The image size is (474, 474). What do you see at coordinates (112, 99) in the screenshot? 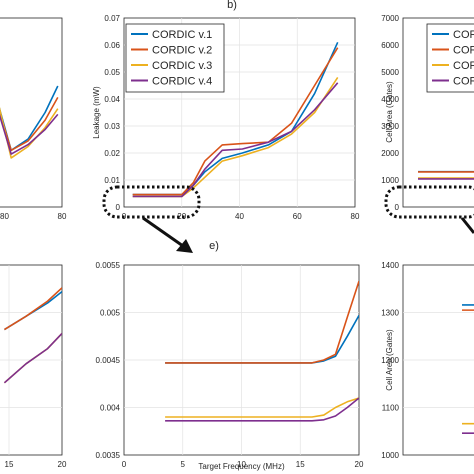
I see `y-tick-label: 0.04` at bounding box center [112, 99].